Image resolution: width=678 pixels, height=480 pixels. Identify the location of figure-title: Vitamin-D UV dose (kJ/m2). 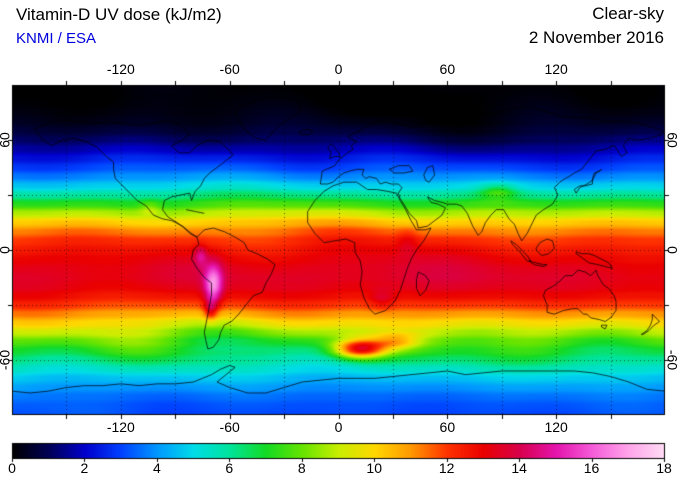
(119, 14).